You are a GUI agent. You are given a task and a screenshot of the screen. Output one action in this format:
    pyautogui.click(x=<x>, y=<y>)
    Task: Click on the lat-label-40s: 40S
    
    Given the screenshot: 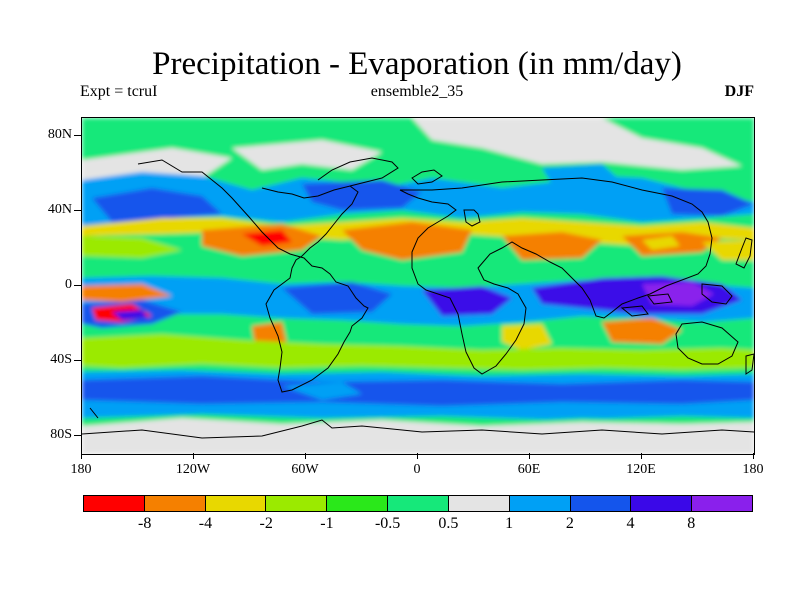 What is the action you would take?
    pyautogui.click(x=61, y=359)
    